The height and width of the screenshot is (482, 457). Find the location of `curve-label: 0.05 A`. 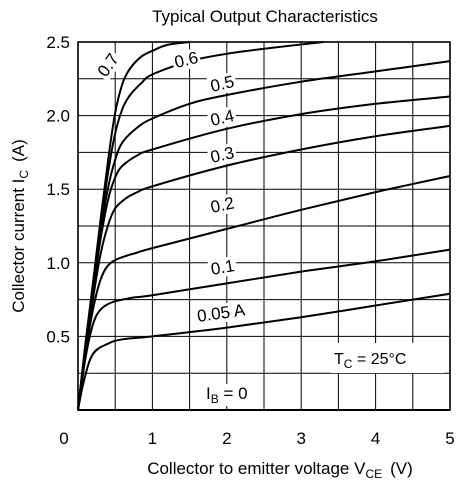

curve-label: 0.05 A is located at coordinates (221, 313).